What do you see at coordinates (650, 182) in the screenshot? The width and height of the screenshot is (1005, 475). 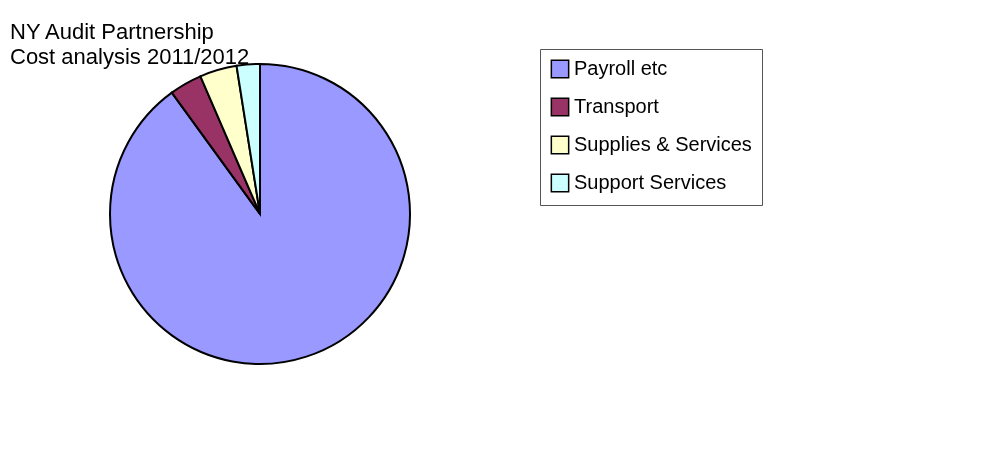 I see `legend-label: Support Services` at bounding box center [650, 182].